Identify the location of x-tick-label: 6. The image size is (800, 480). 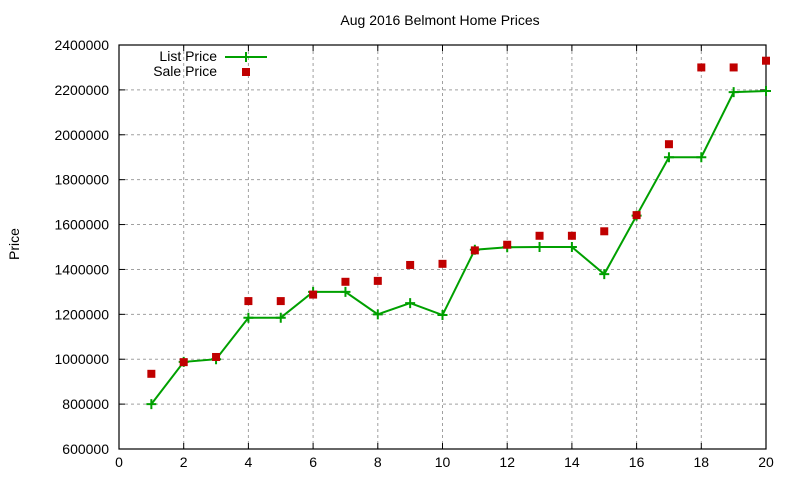
(313, 462).